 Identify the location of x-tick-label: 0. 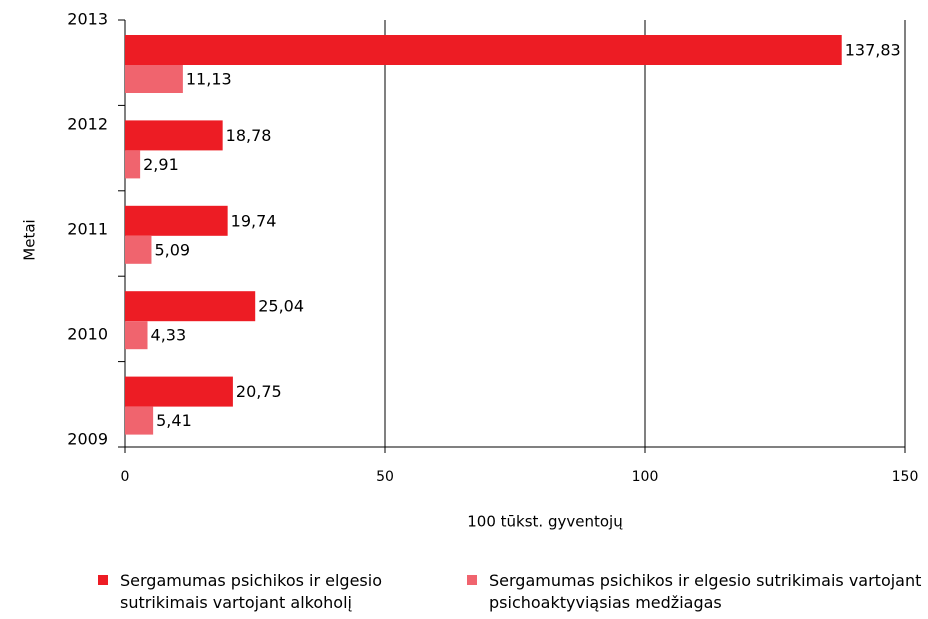
(125, 477).